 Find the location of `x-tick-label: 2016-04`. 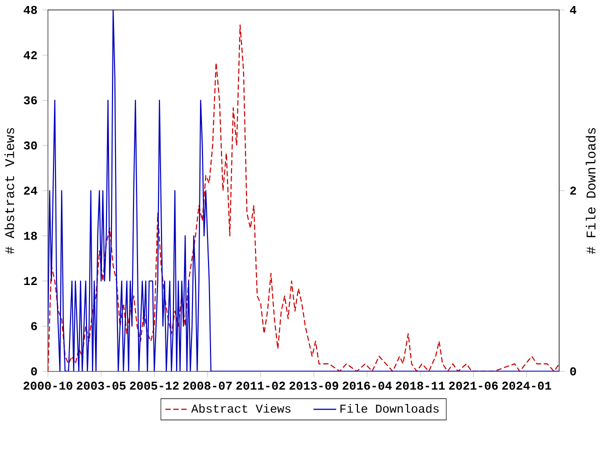

x-tick-label: 2016-04 is located at coordinates (367, 386).